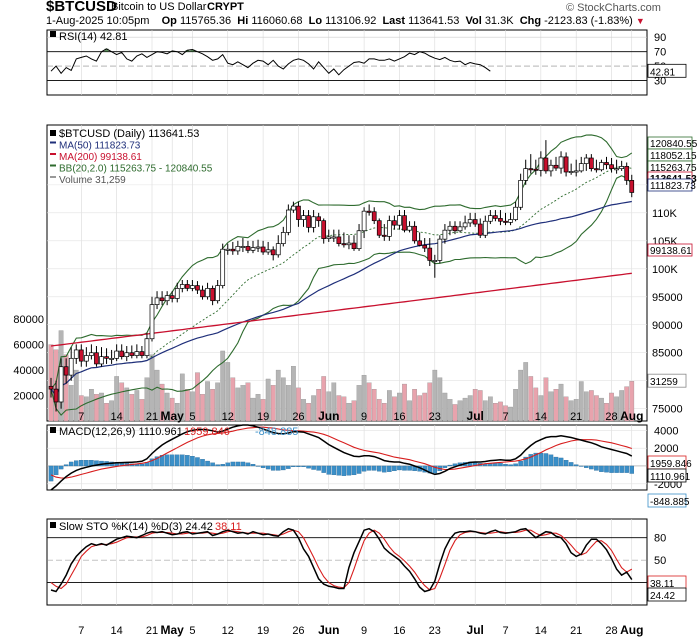 The image size is (700, 639). Describe the element at coordinates (270, 62) in the screenshot. I see `rsi-line` at that location.